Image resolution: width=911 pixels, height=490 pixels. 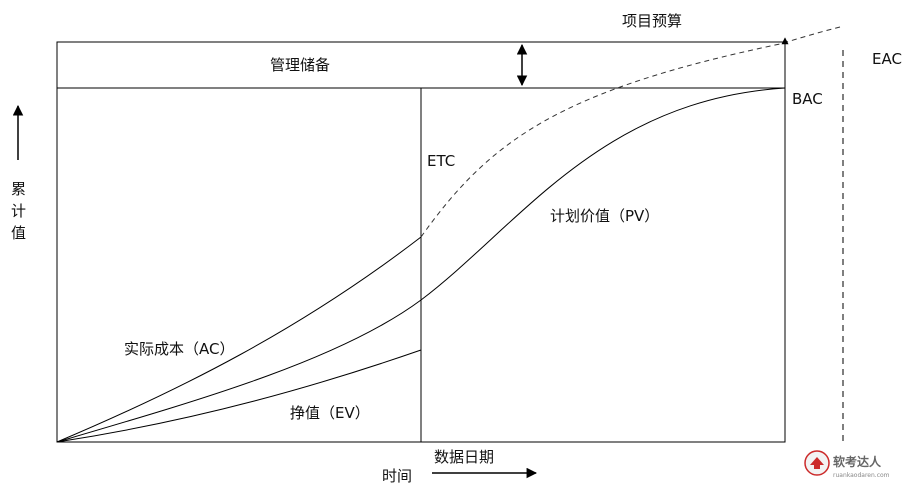 I want to click on actual-cost-label: 实际成本（AC）, so click(x=179, y=349).